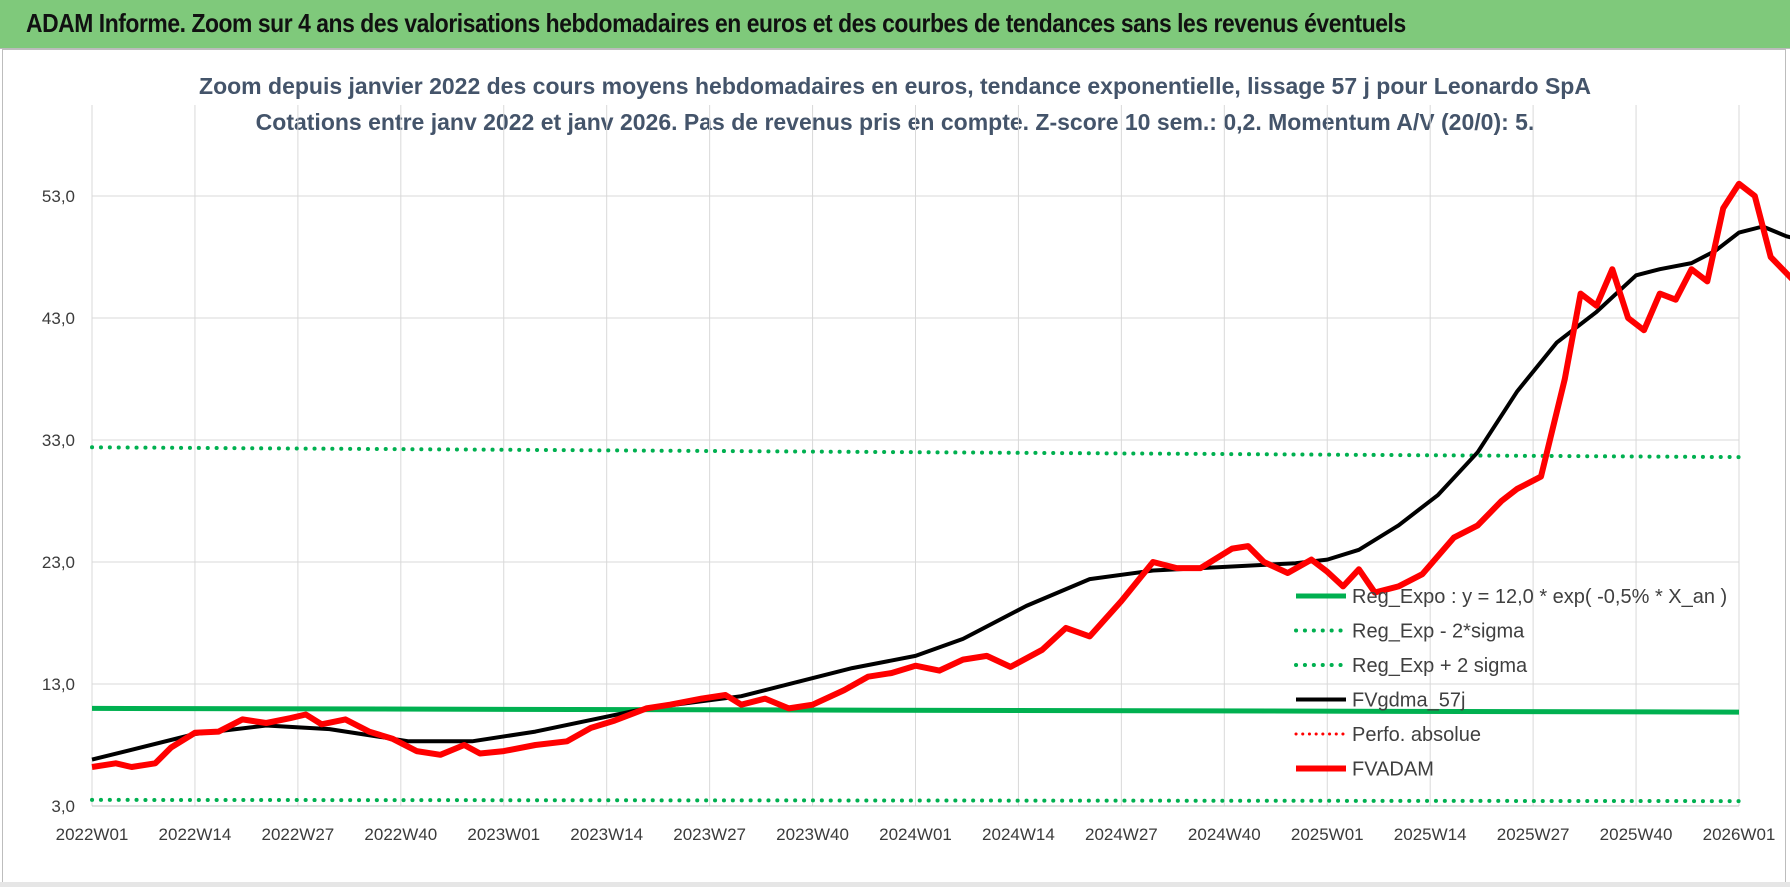 The width and height of the screenshot is (1790, 887). I want to click on x-tick-label: 2025W14, so click(1430, 834).